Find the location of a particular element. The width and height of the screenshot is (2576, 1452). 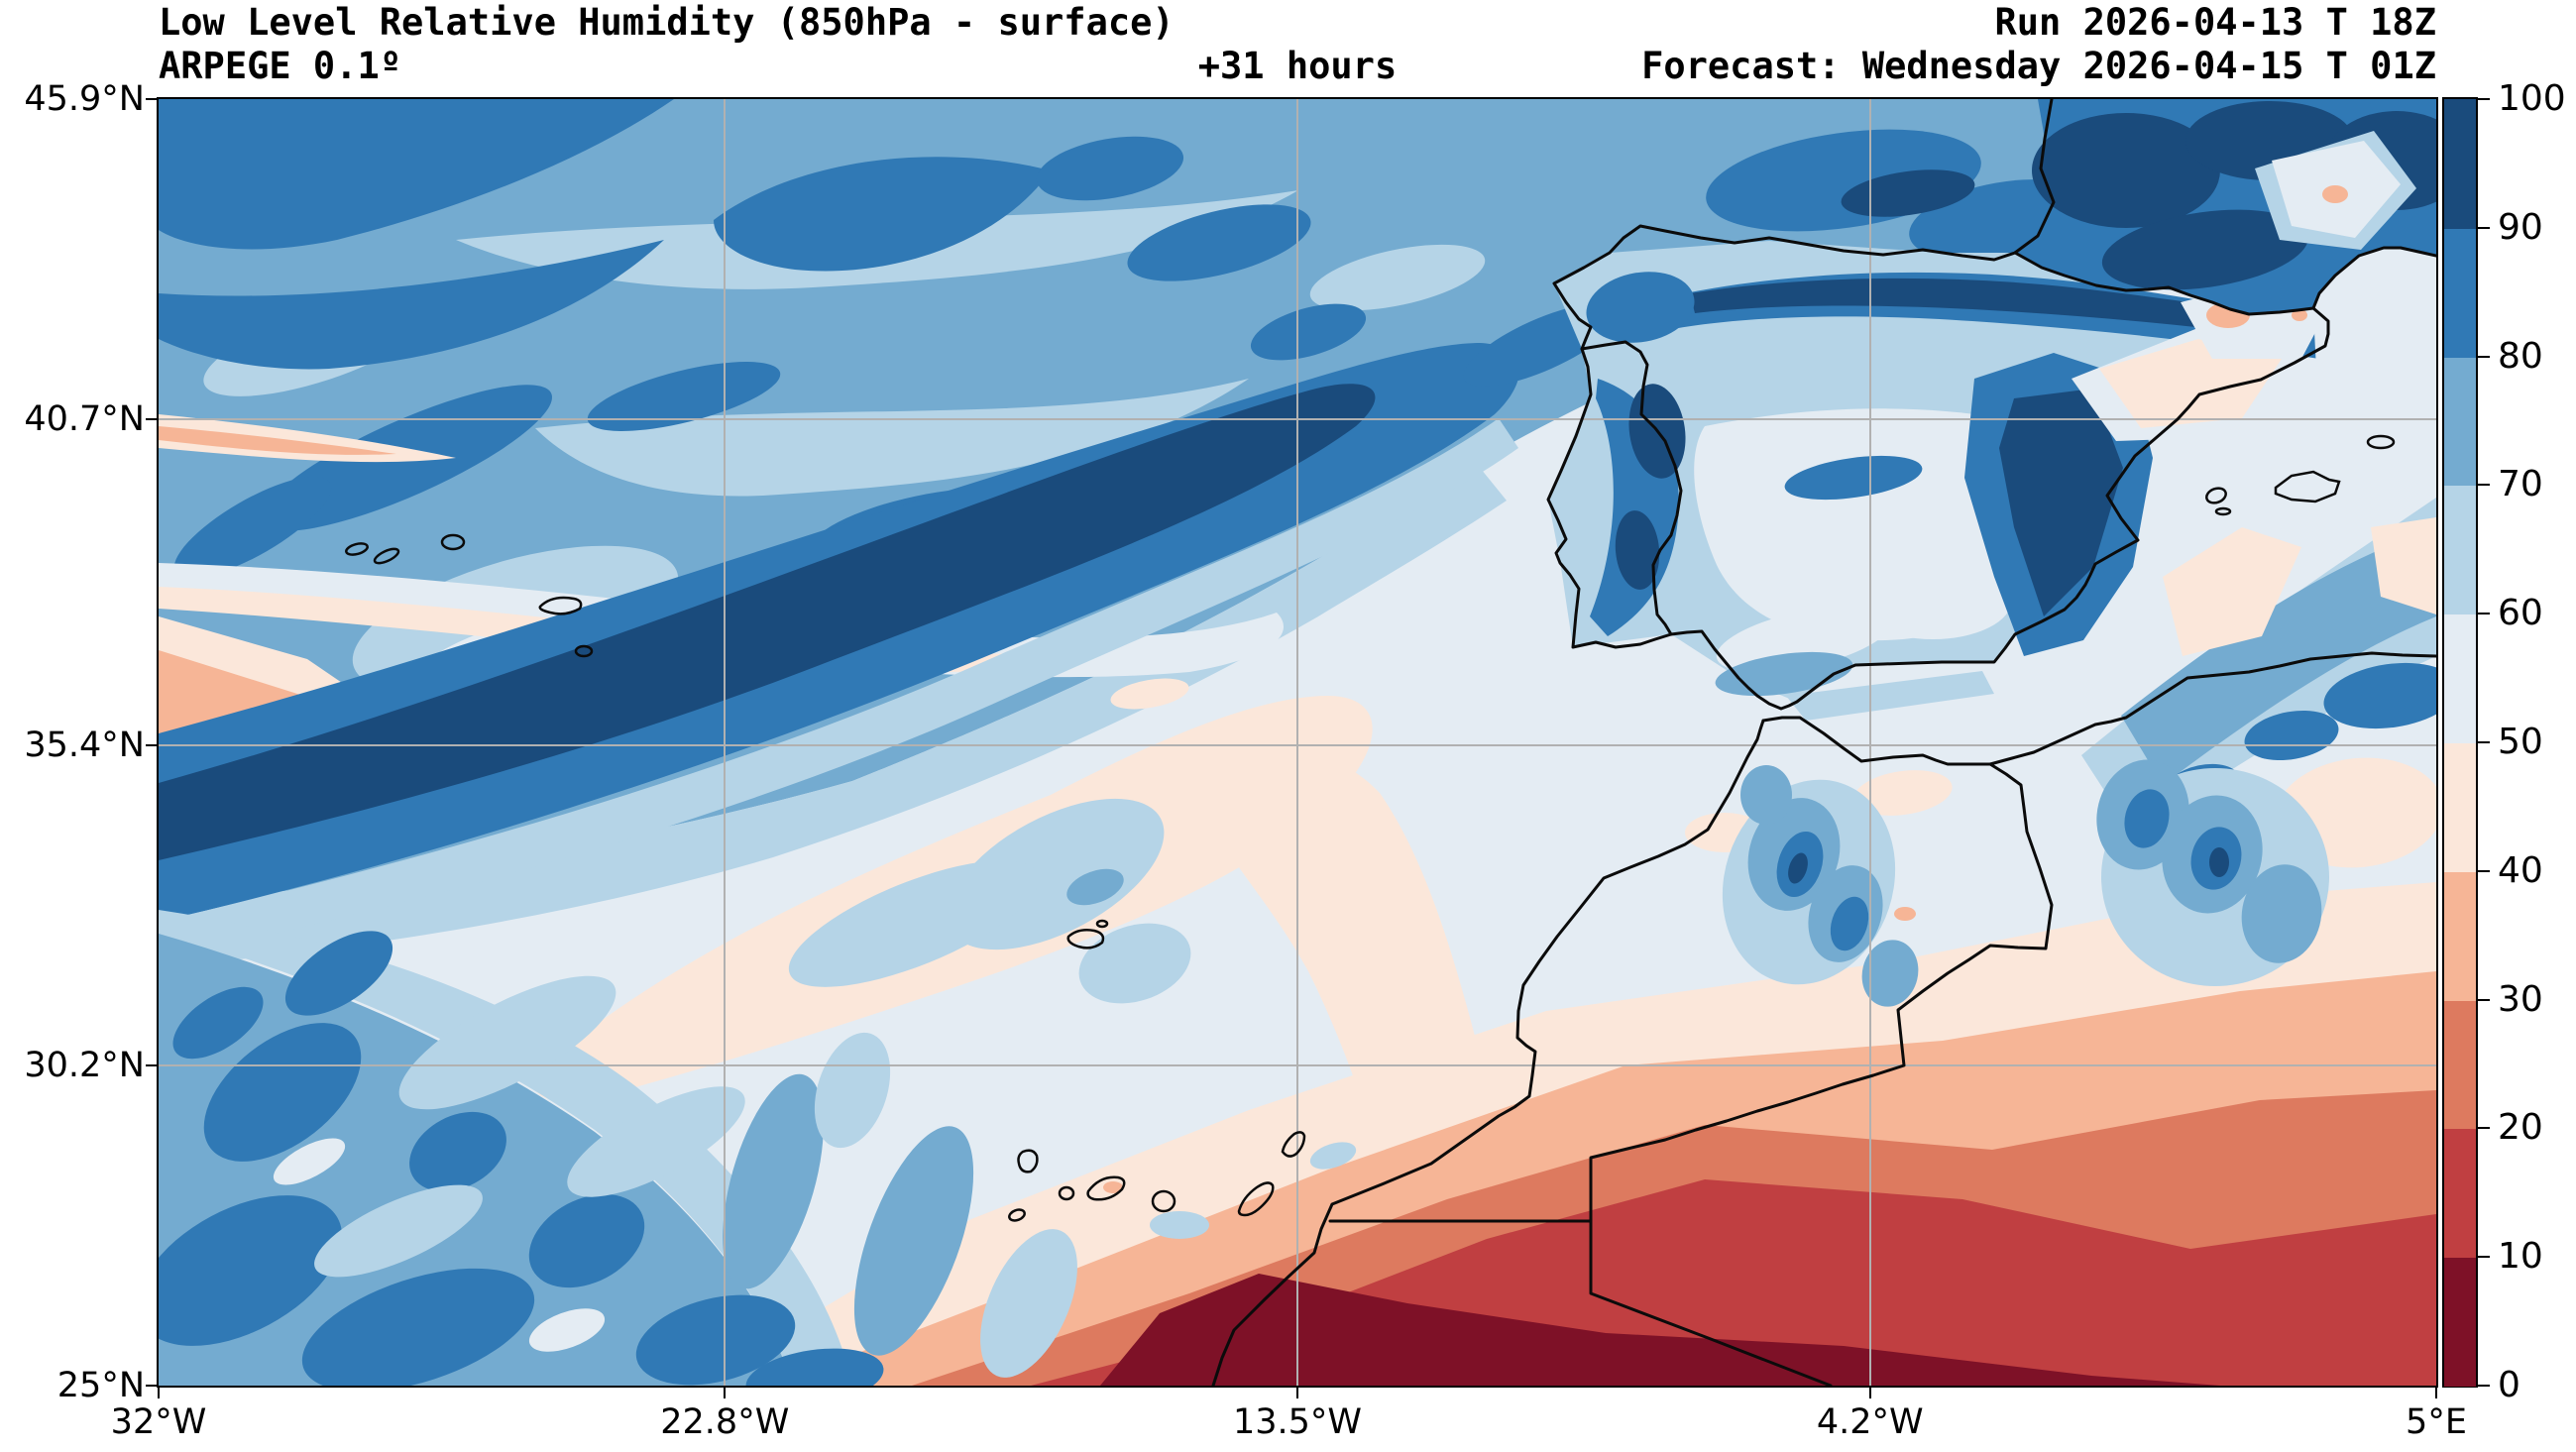

model-label: ARPEGE 0.1º is located at coordinates (280, 66).